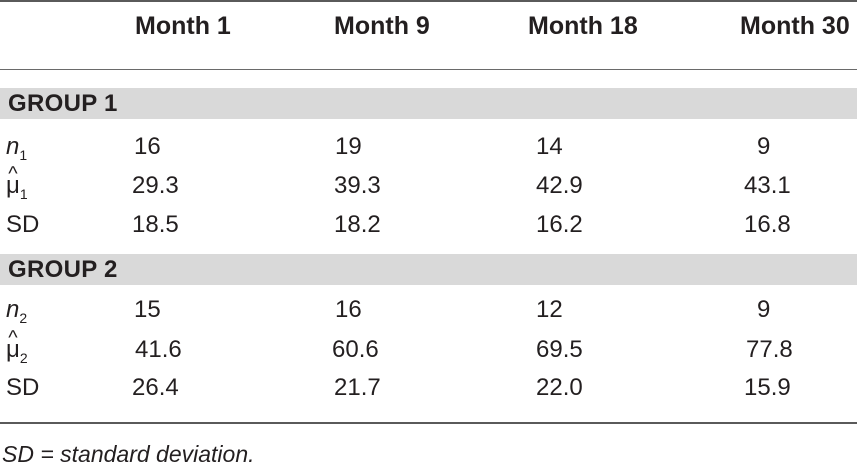 This screenshot has width=857, height=469. I want to click on bottom-rule, so click(428, 423).